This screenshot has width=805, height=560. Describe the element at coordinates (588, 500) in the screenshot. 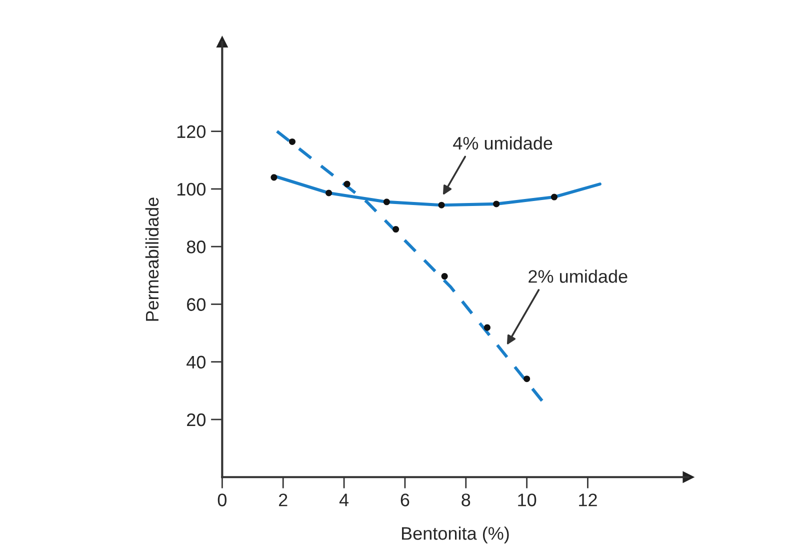

I see `x-tick-label: 12` at that location.